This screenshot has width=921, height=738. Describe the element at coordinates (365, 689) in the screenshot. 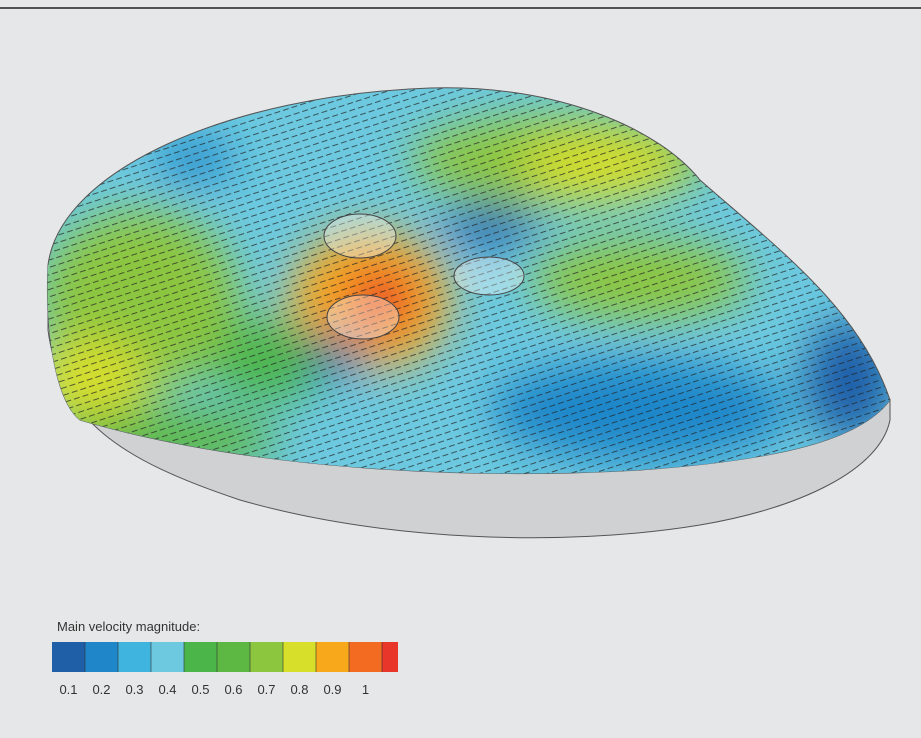

I see `scale-label: 1` at that location.